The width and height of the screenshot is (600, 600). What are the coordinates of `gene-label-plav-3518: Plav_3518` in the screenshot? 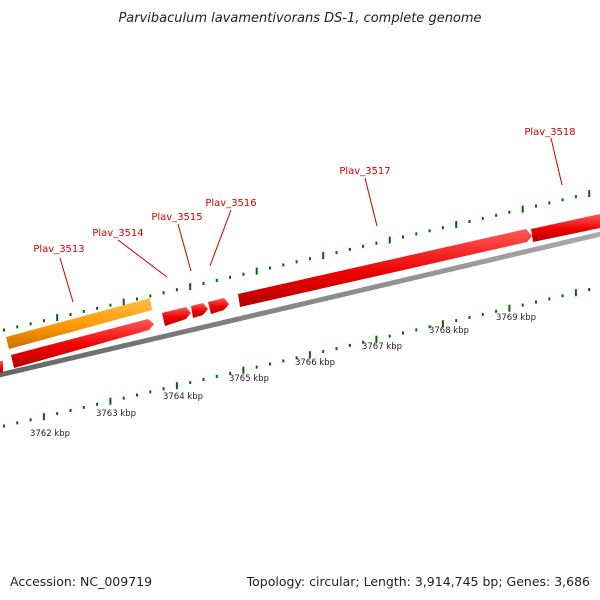 It's located at (549, 132).